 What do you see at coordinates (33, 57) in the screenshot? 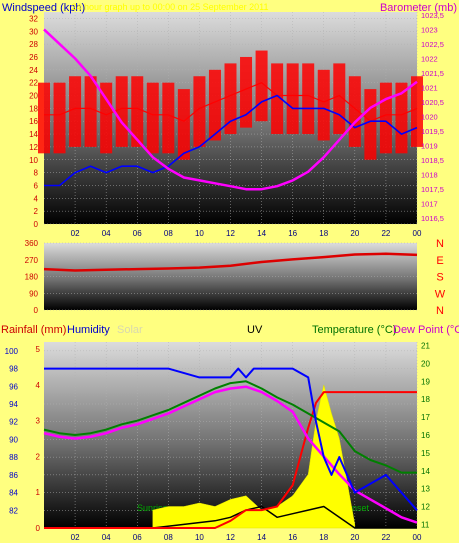
I see `y-tick-label: 26` at bounding box center [33, 57].